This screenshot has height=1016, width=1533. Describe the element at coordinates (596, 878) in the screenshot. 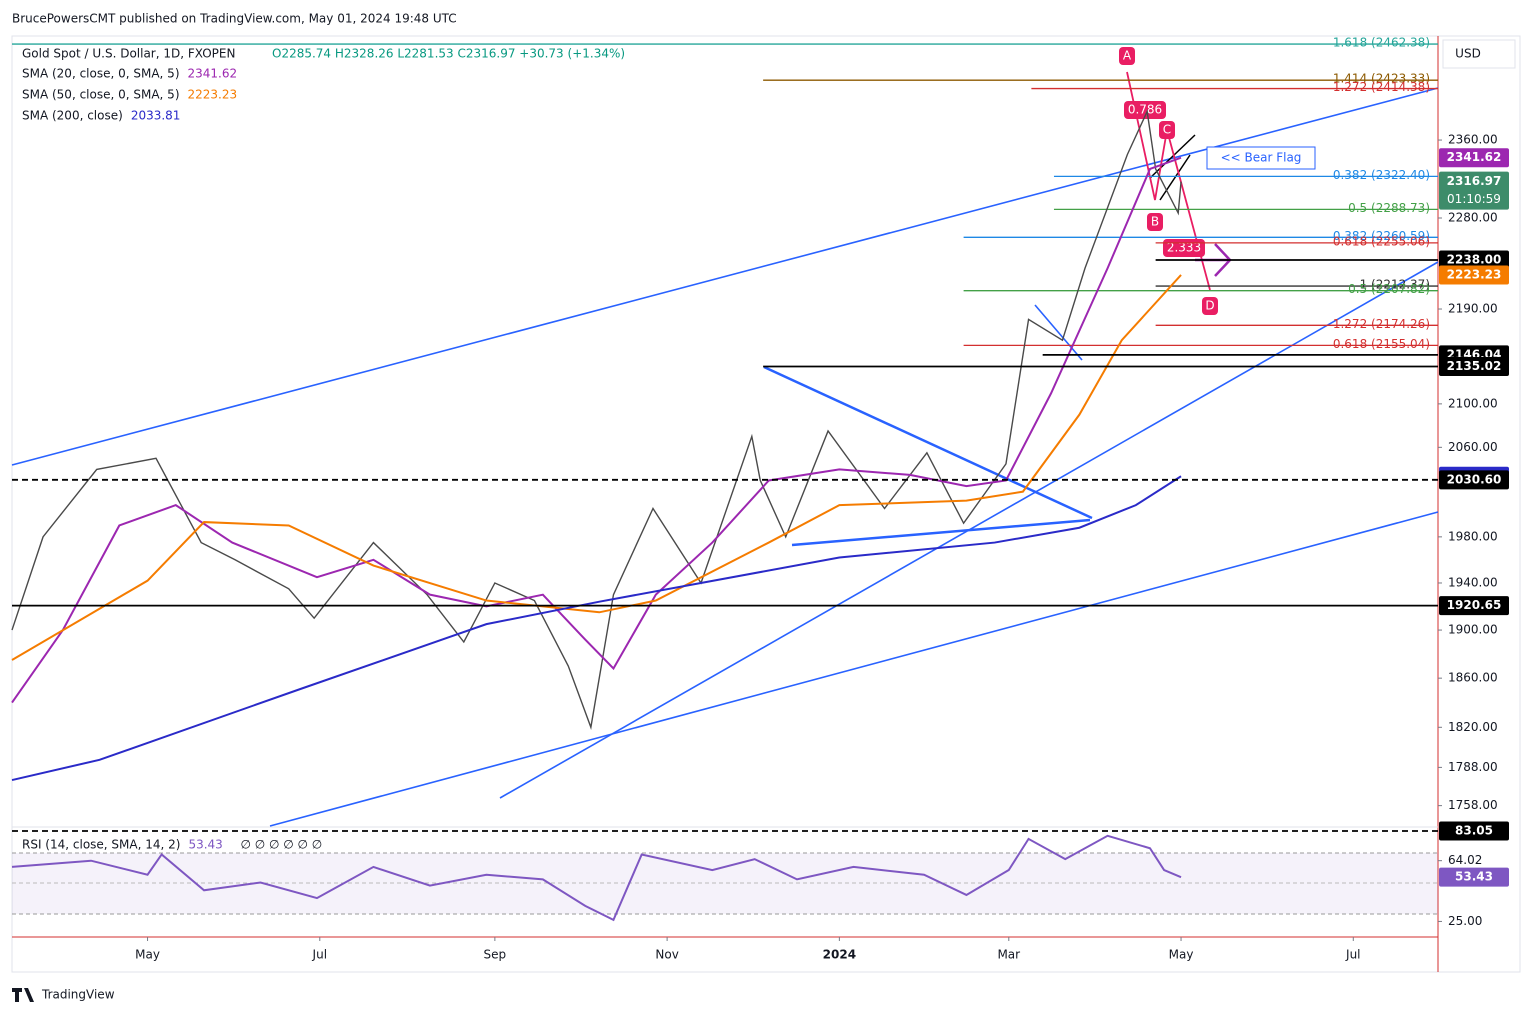

I see `series-line` at that location.